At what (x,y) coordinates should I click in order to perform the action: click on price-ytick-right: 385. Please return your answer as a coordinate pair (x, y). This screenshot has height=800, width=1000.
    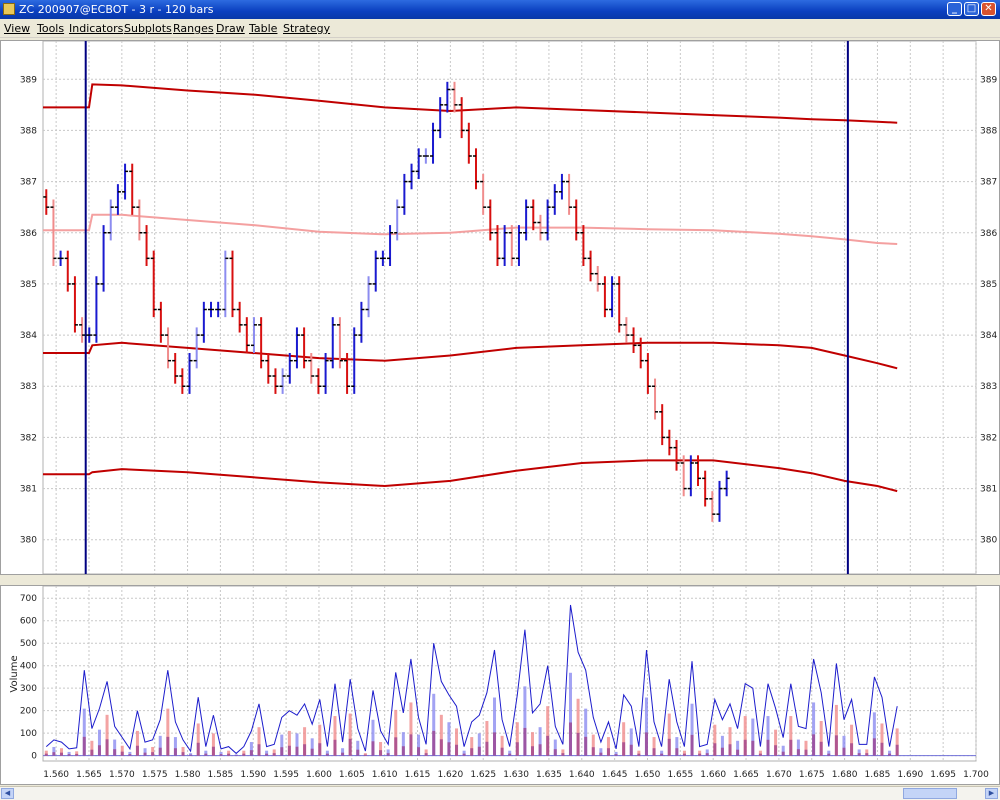
    Looking at the image, I should click on (988, 285).